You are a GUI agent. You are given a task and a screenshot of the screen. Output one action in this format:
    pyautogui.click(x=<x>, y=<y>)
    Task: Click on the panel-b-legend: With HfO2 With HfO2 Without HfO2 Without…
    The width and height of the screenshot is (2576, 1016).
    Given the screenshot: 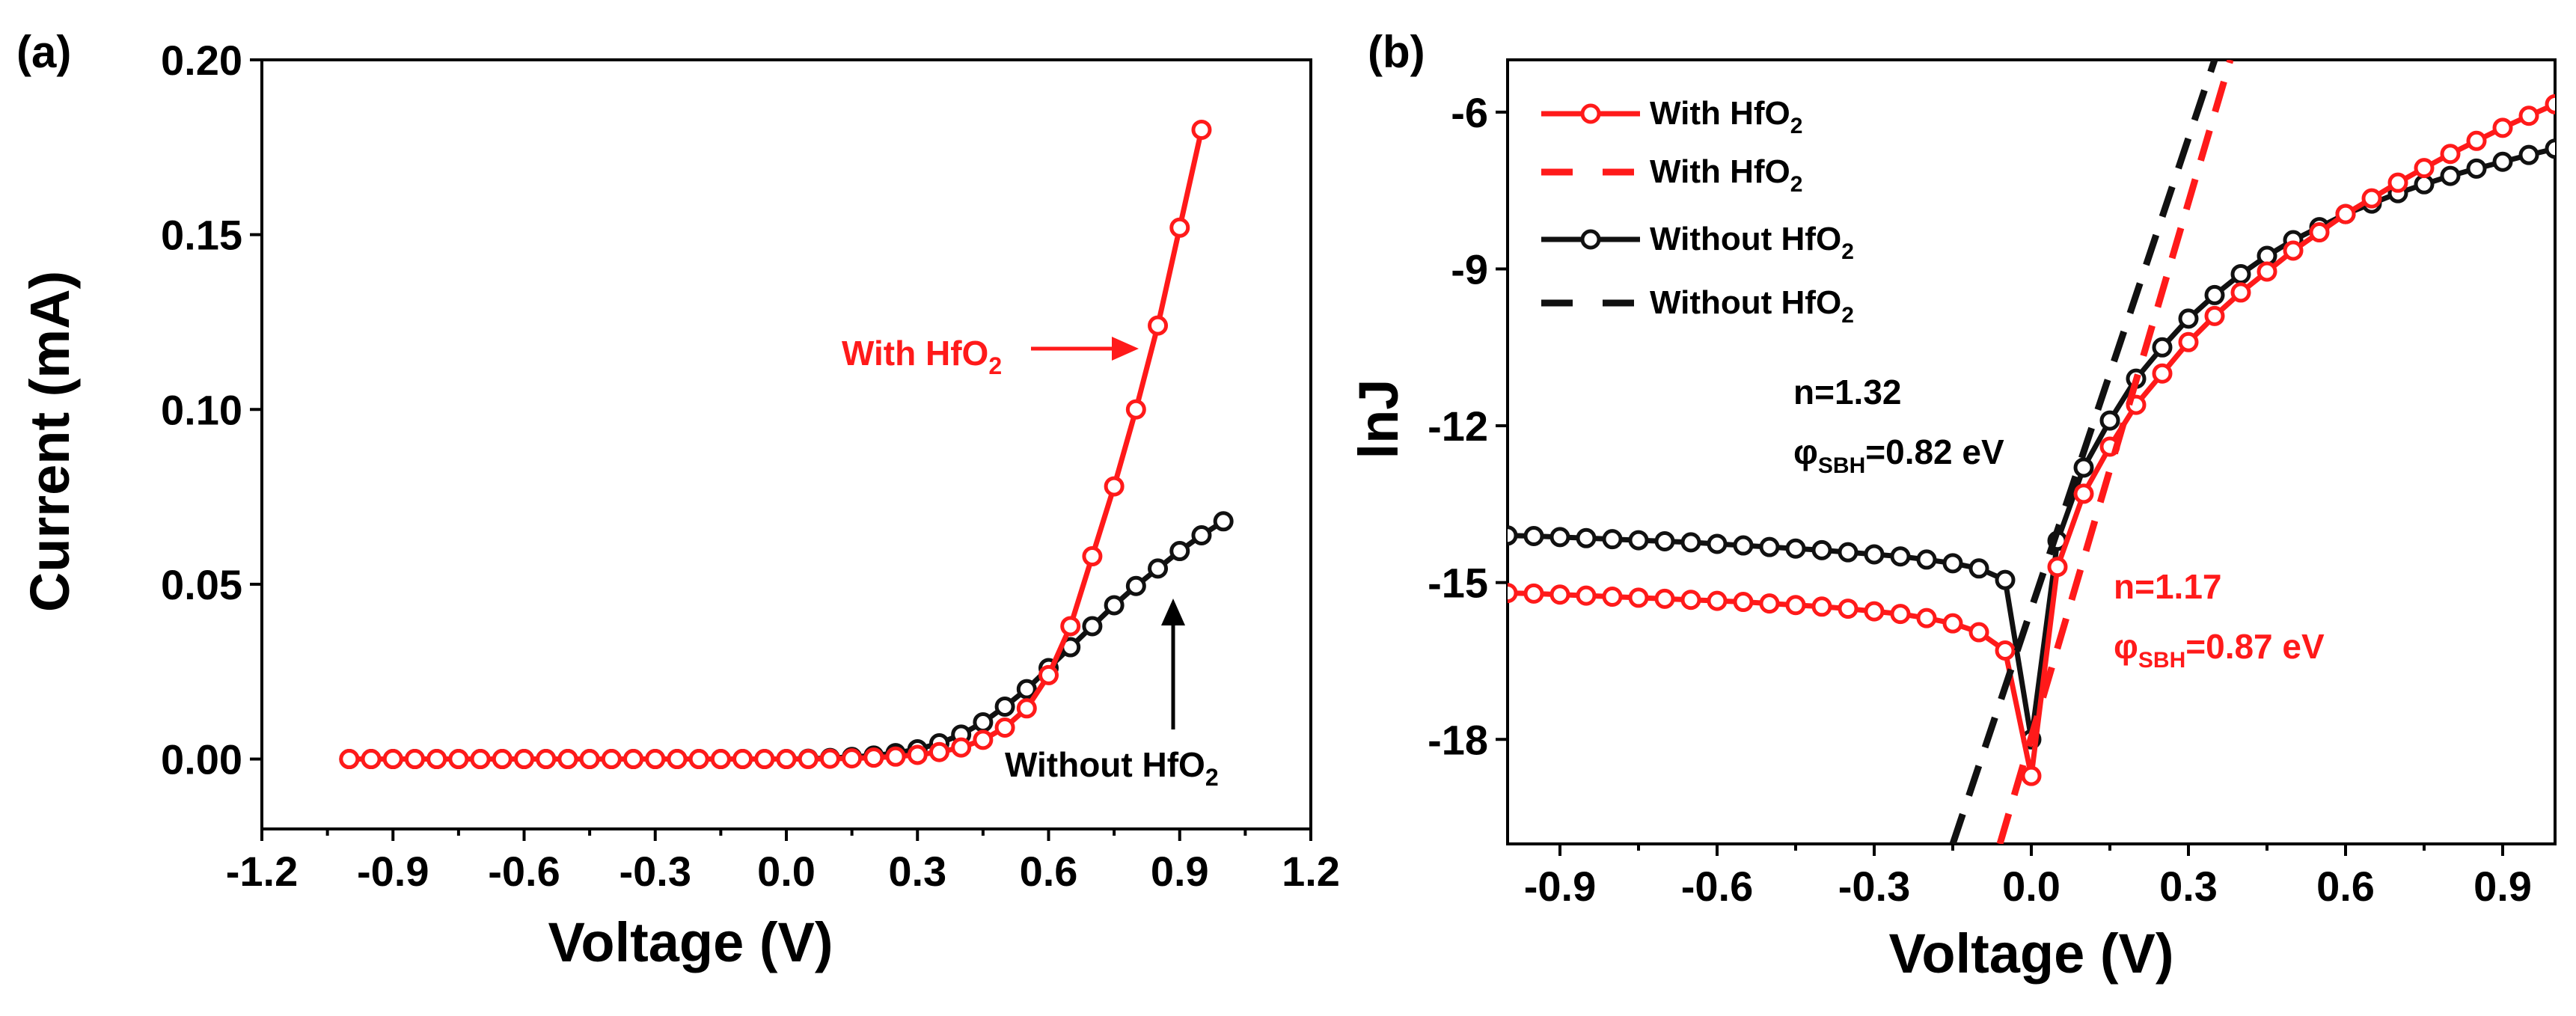 What is the action you would take?
    pyautogui.click(x=1697, y=212)
    